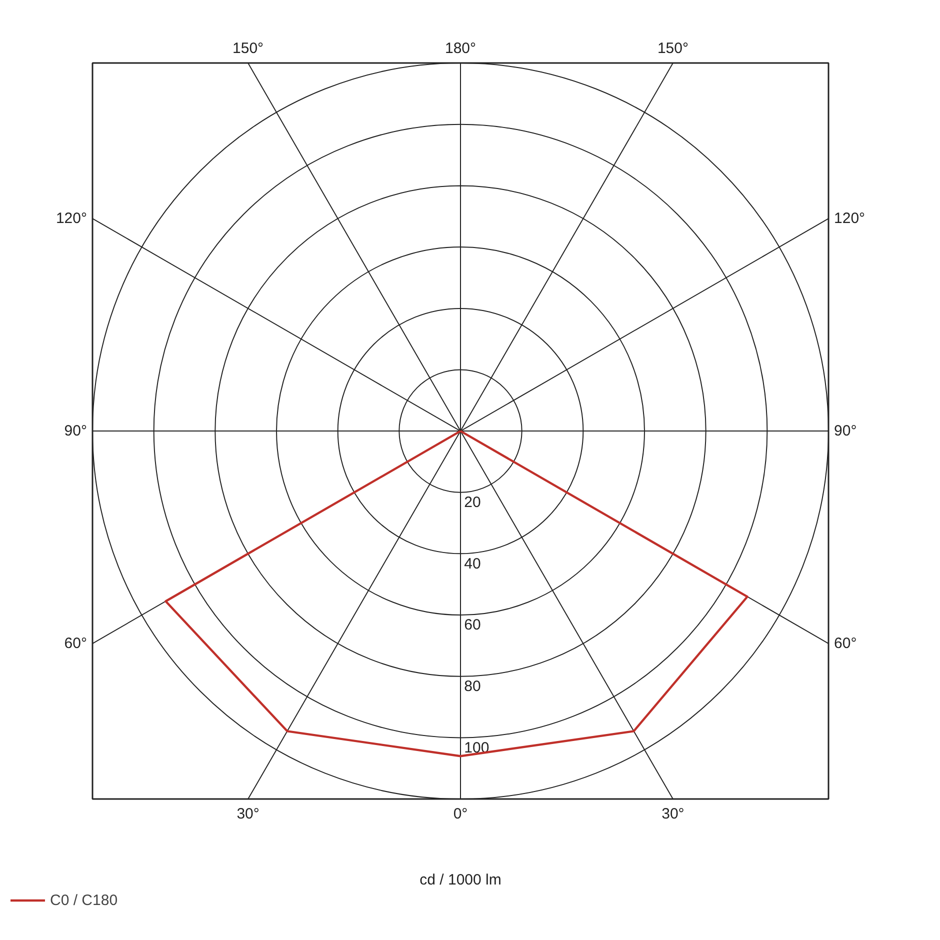 This screenshot has height=940, width=940. I want to click on y-tick-label: 20, so click(472, 503).